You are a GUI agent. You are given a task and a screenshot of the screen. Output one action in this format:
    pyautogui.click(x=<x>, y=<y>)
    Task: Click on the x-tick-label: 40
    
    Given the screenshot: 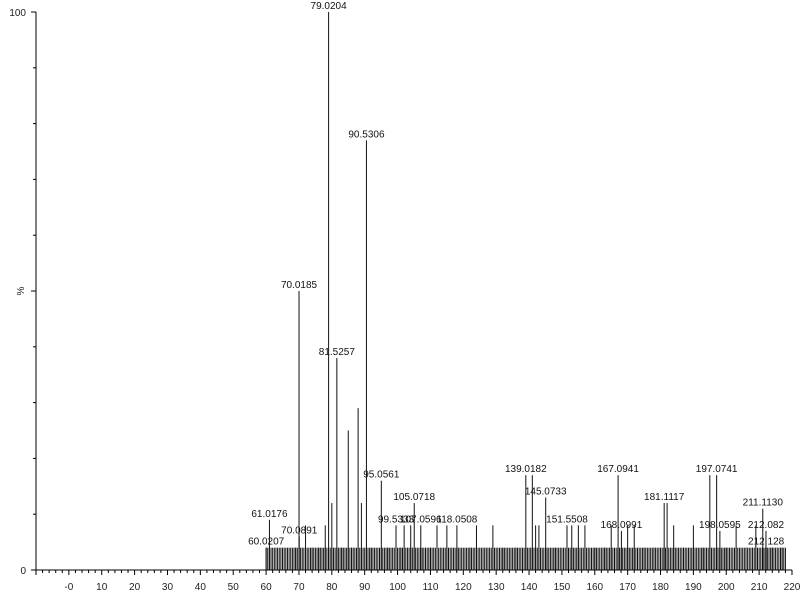 What is the action you would take?
    pyautogui.click(x=201, y=587)
    